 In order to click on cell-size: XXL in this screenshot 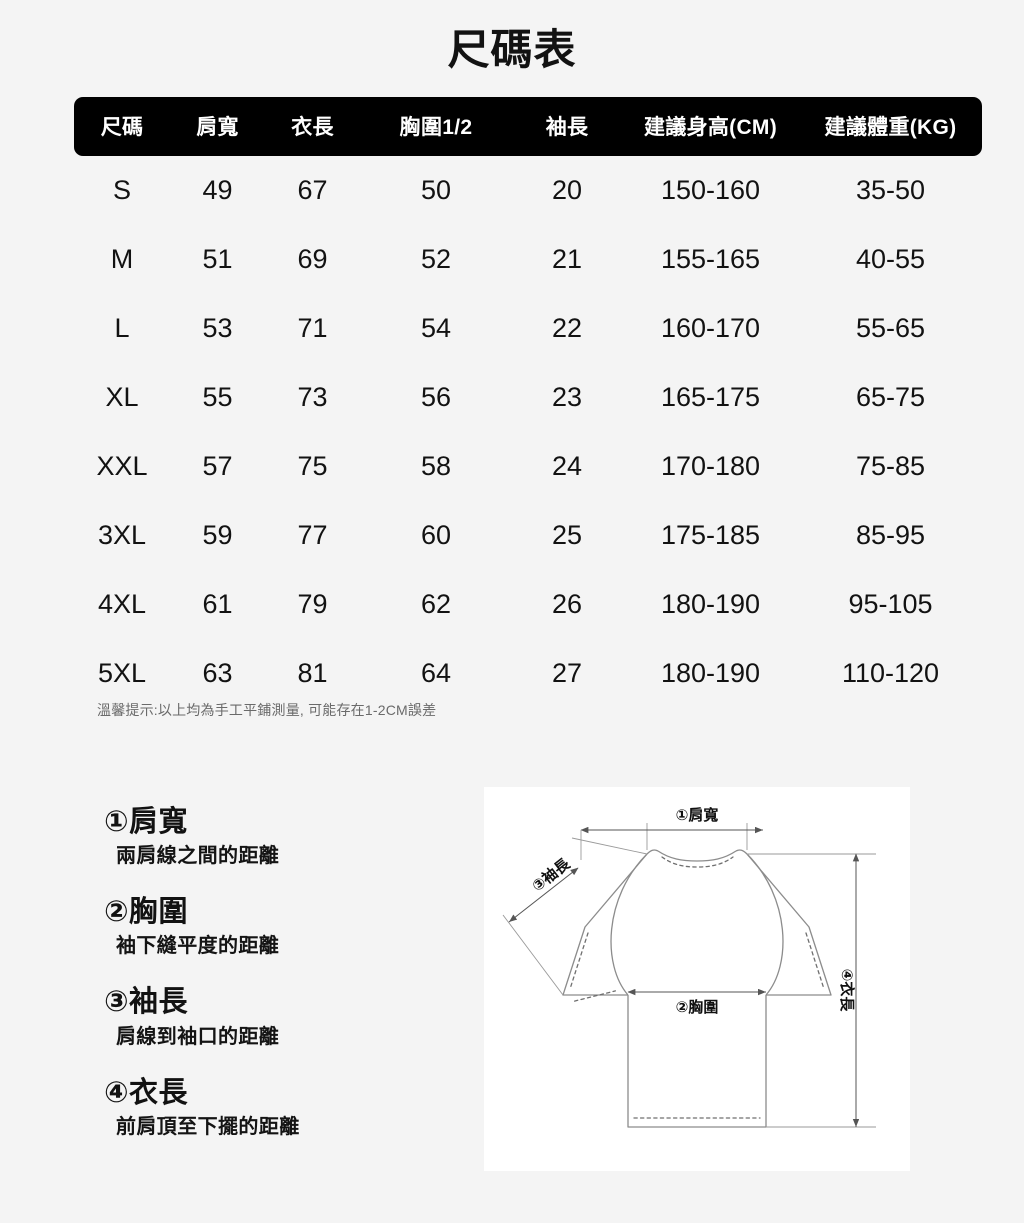, I will do `click(122, 466)`.